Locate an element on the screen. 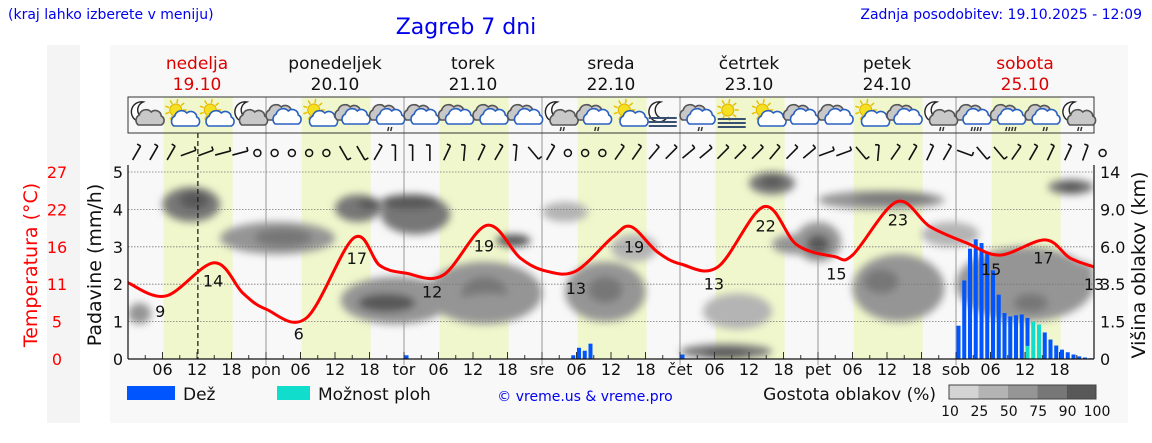  wind-calm-icon is located at coordinates (568, 153).